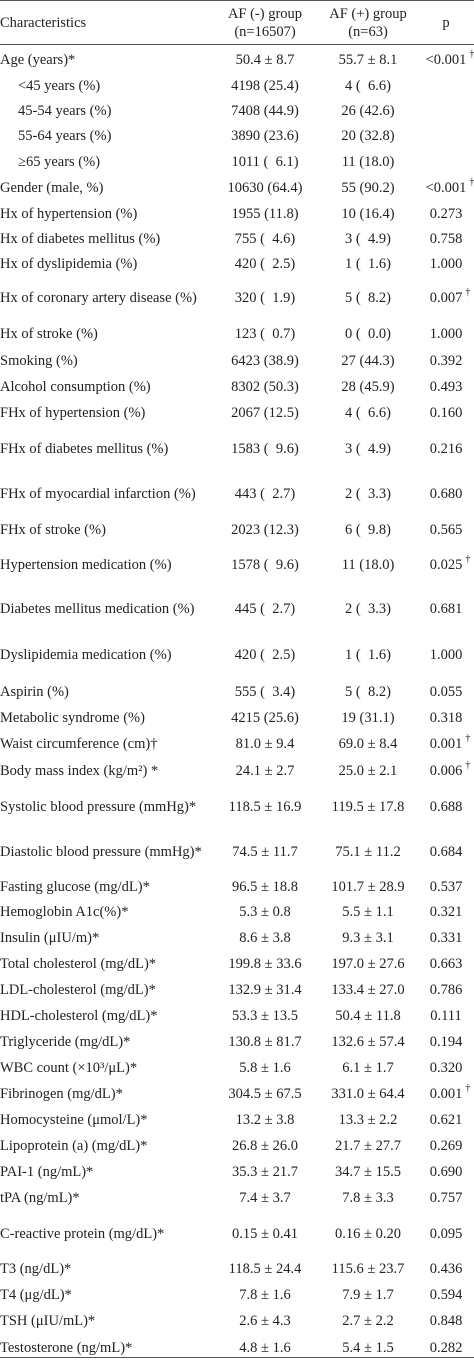  I want to click on af-negative-value-text: 50.4 ± 8.7, so click(265, 59).